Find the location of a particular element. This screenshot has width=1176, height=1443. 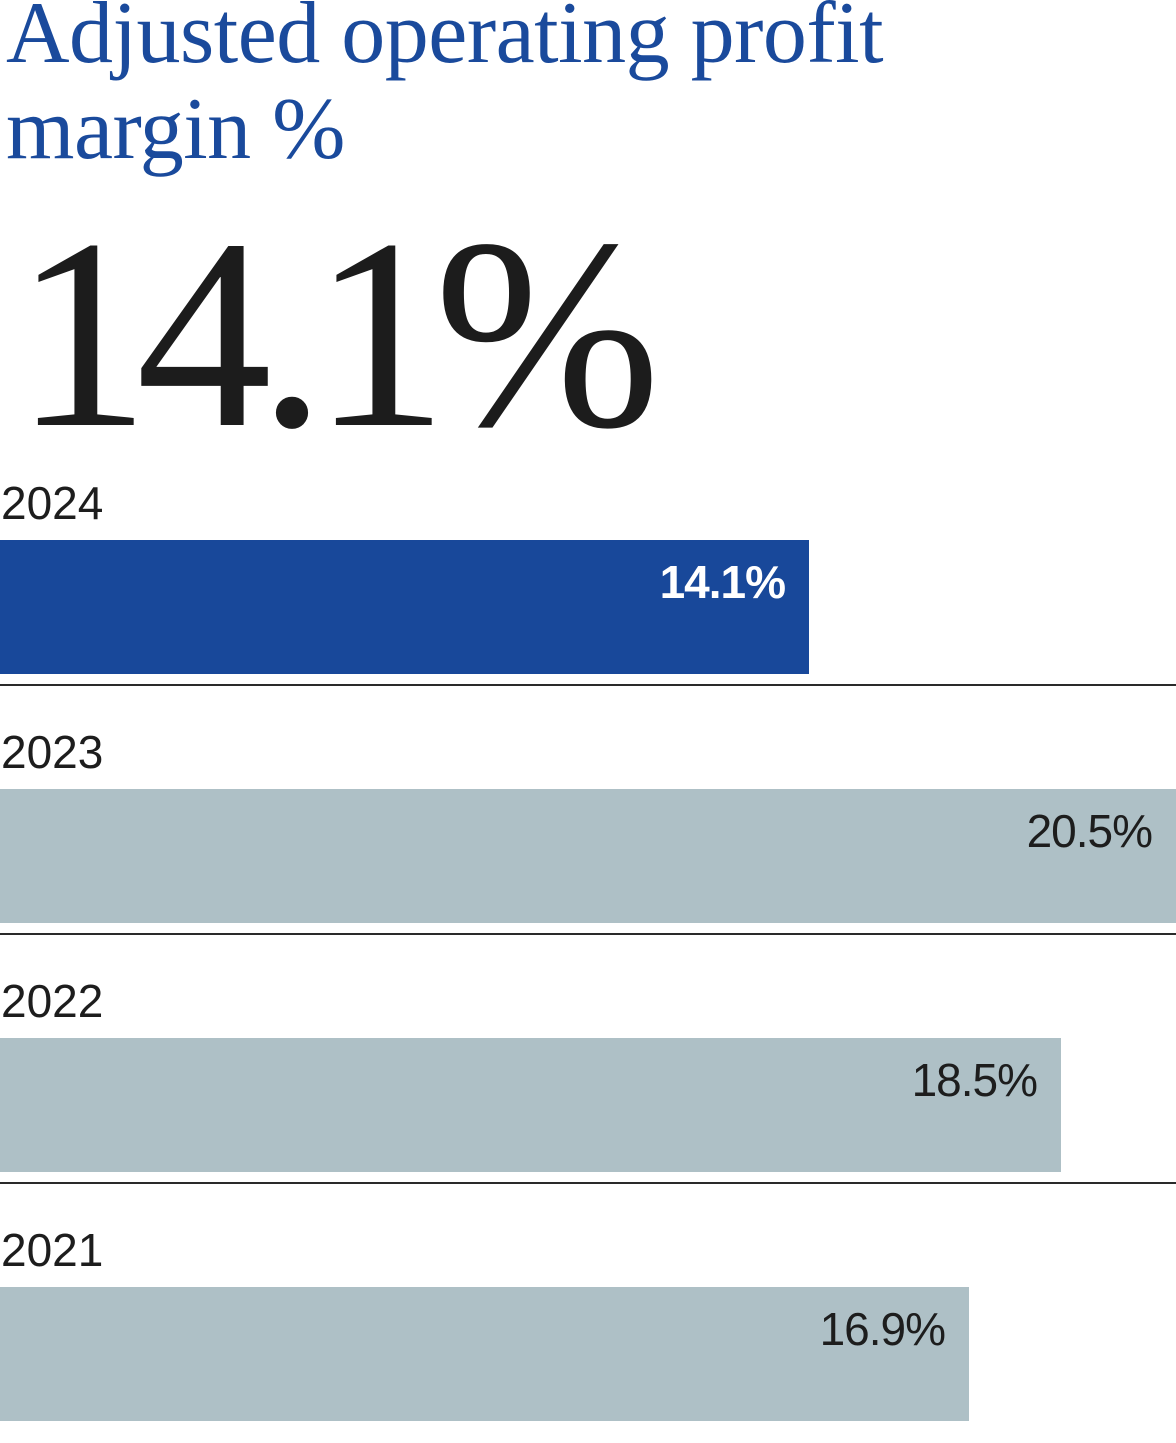

value-label: 16.9% is located at coordinates (882, 1329).